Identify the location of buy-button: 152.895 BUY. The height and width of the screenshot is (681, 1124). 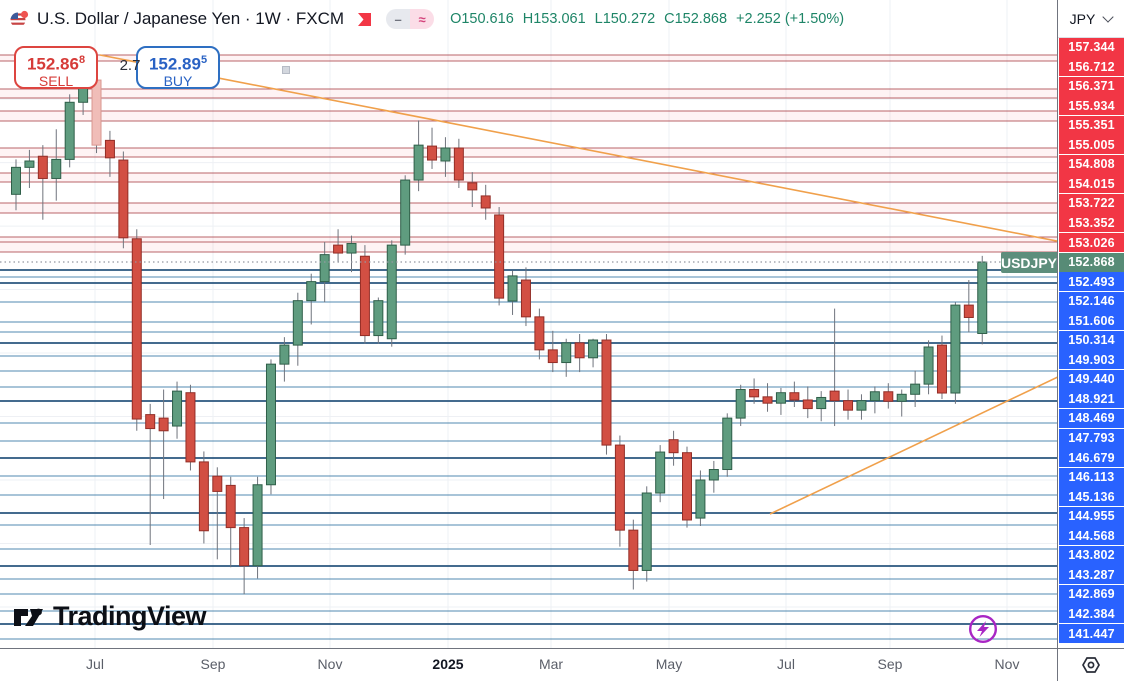
(178, 67).